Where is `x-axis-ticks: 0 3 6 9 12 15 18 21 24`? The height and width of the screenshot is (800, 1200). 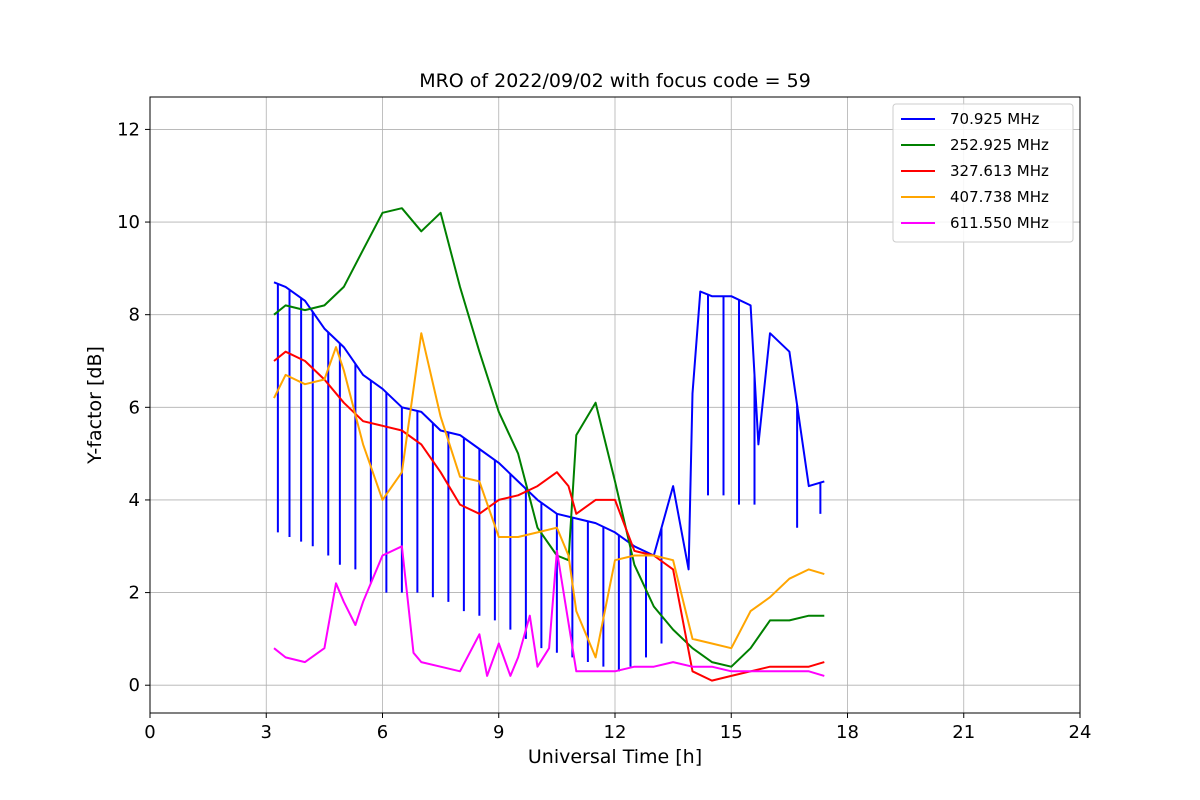
x-axis-ticks: 0 3 6 9 12 15 18 21 24 is located at coordinates (617, 728).